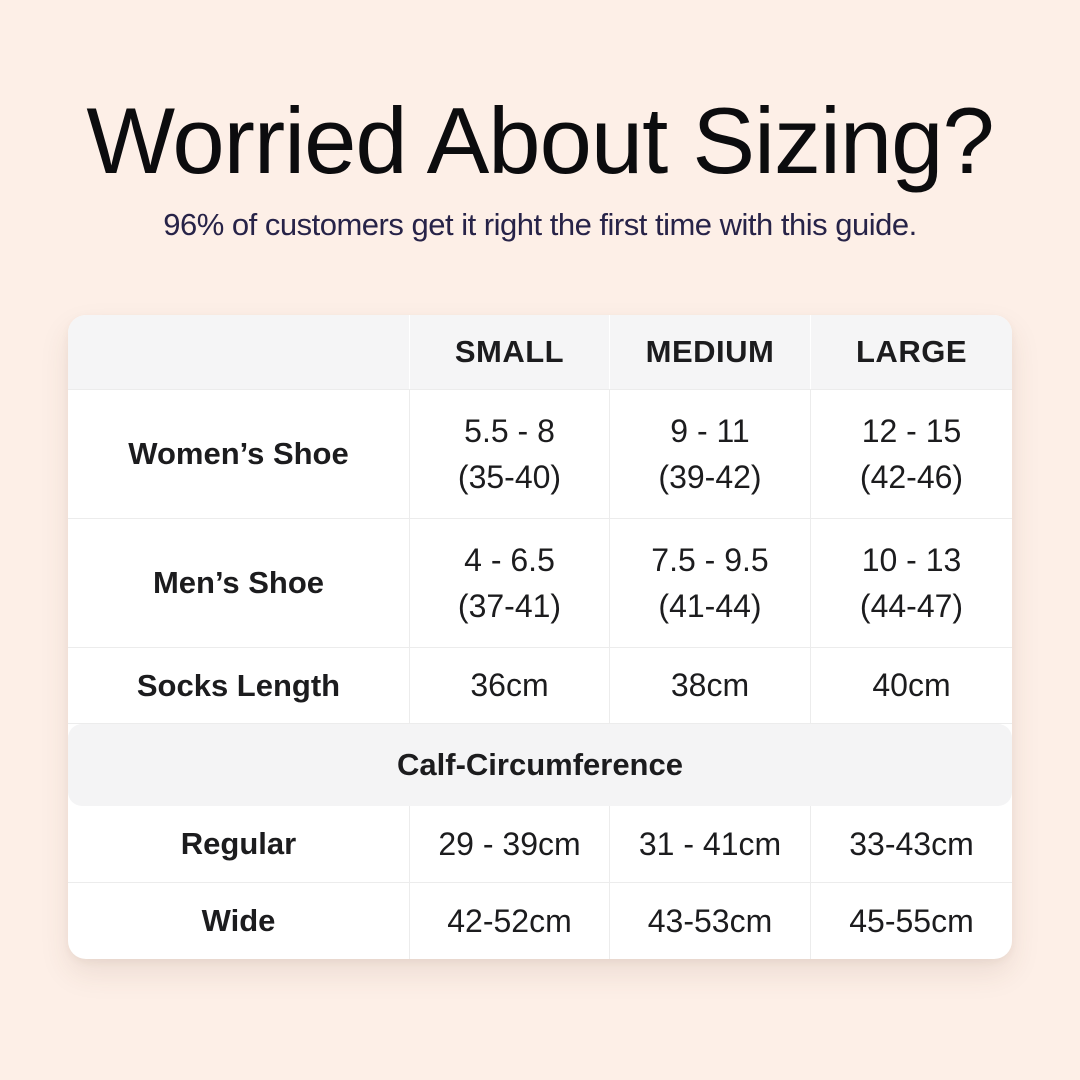 The image size is (1080, 1080). I want to click on table-row-regular: Regular 29 - 39cm 31 - 41cm 33-43cm, so click(540, 844).